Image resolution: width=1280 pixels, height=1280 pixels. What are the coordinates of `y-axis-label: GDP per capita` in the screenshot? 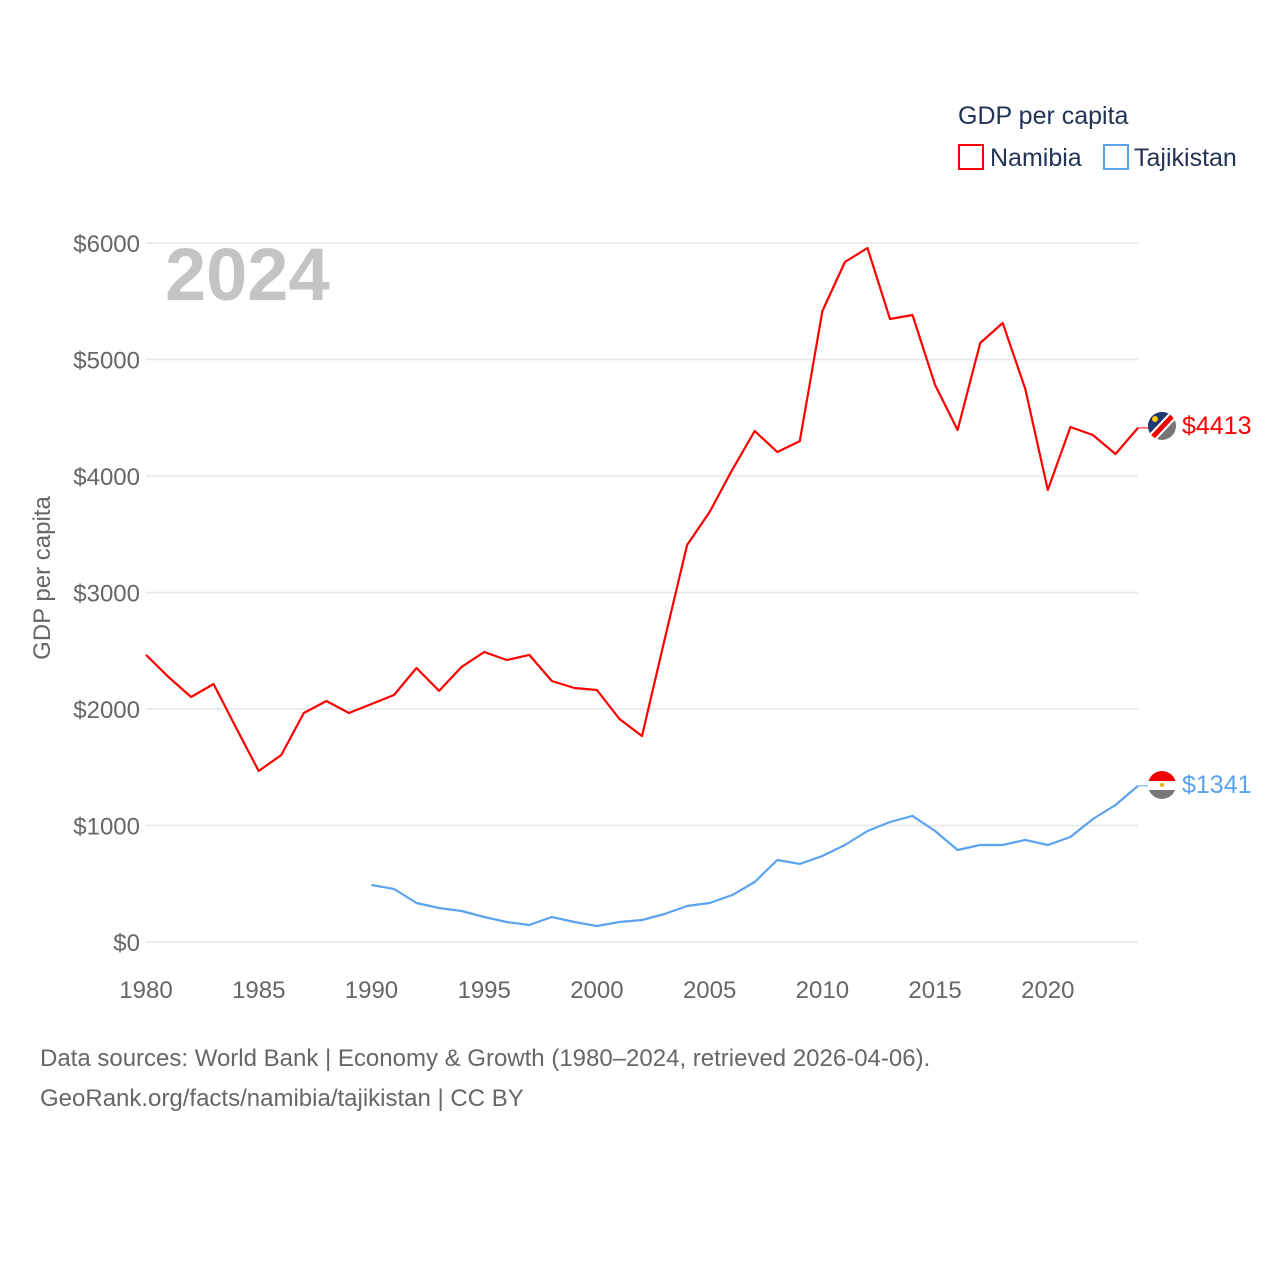 It's located at (42, 578).